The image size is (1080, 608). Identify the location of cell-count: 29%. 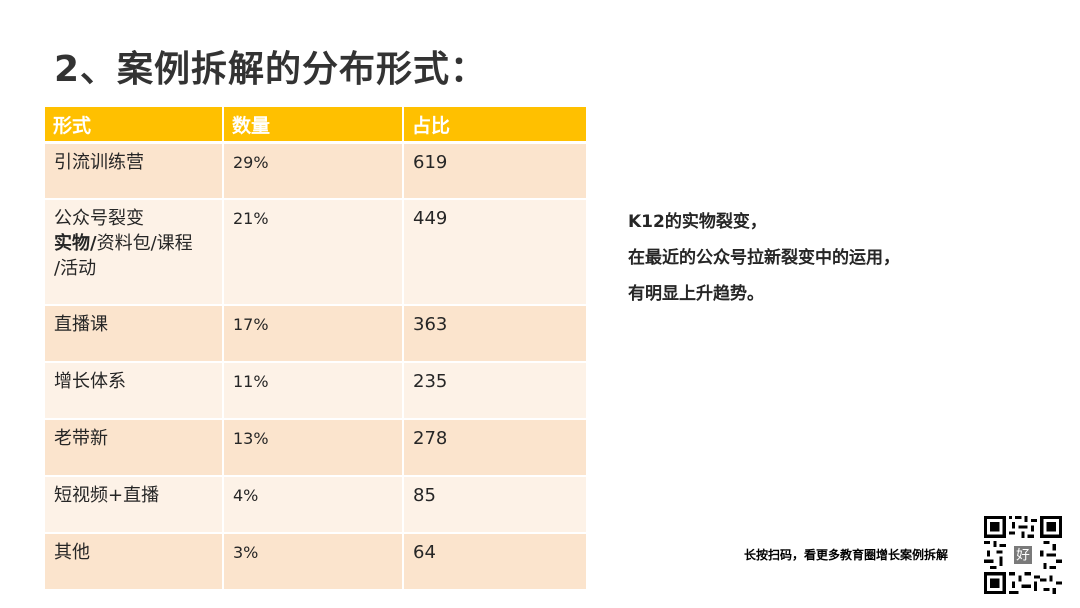
(314, 172).